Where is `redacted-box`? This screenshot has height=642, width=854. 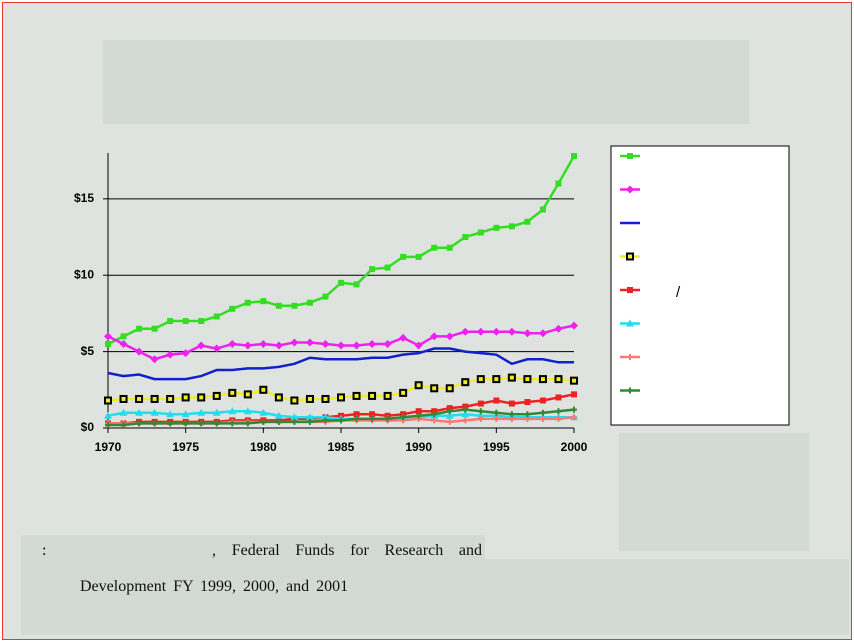
redacted-box is located at coordinates (667, 597).